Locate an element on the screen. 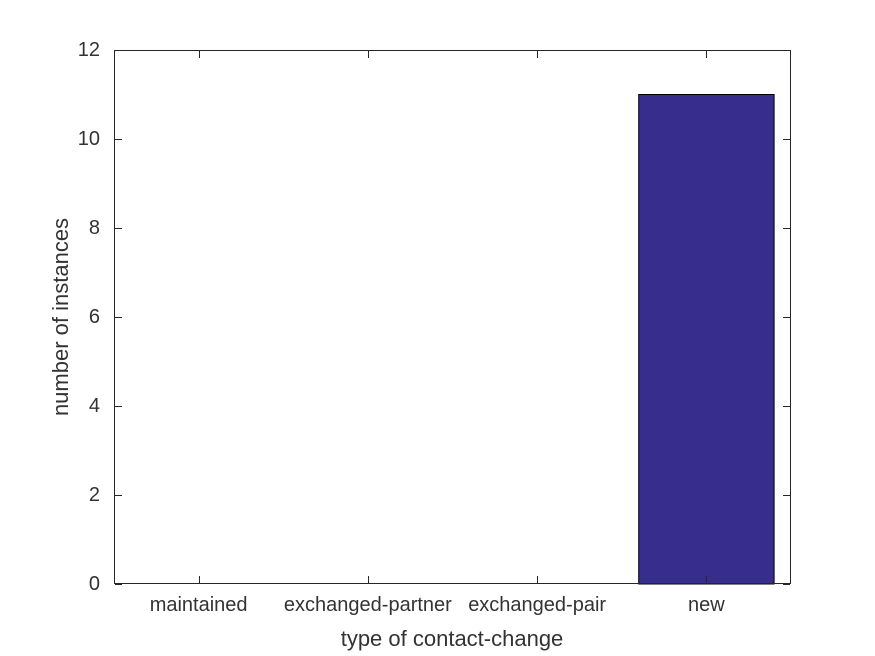 This screenshot has height=656, width=875. x-axis-label: type of contact-change is located at coordinates (452, 638).